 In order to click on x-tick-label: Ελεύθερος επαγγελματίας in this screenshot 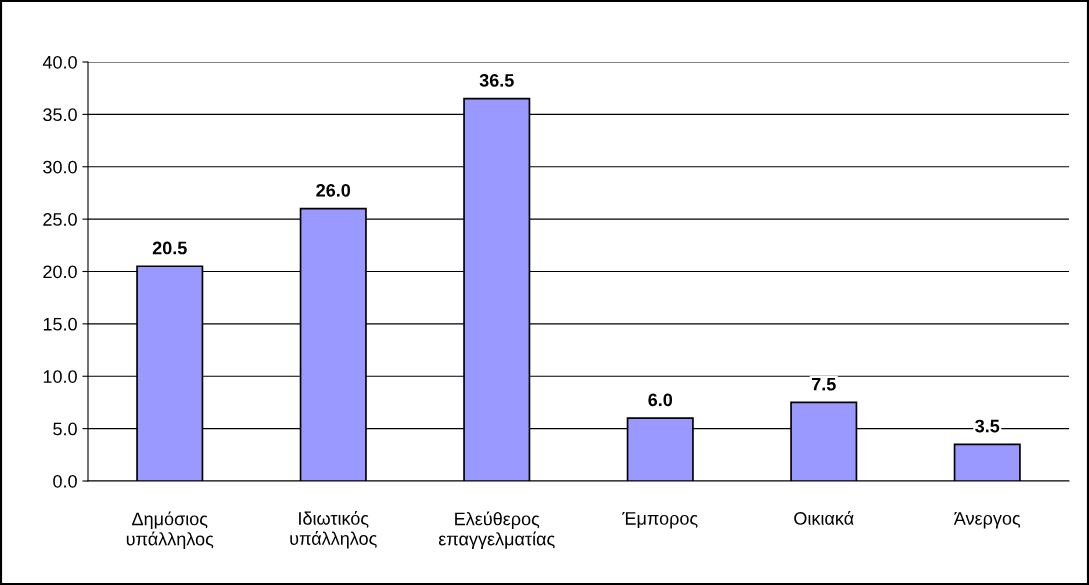, I will do `click(496, 530)`.